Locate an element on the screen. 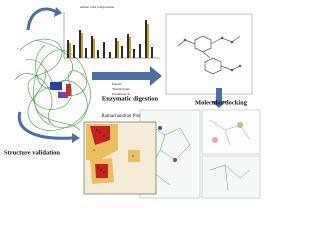  digestion-arrow is located at coordinates (127, 76).